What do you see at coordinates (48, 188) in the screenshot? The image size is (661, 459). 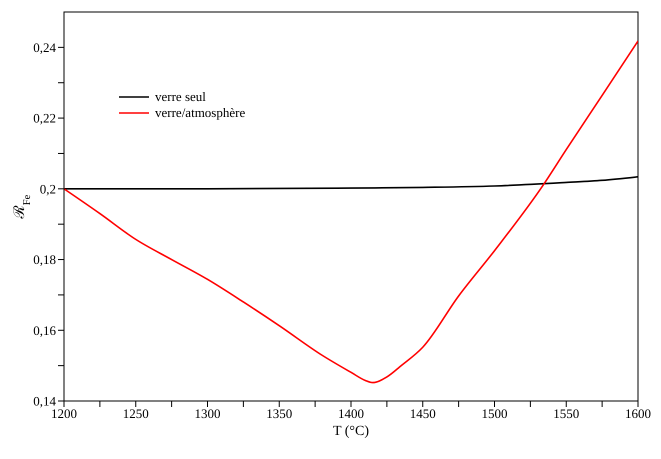 I see `y-tick-label: 0,2` at bounding box center [48, 188].